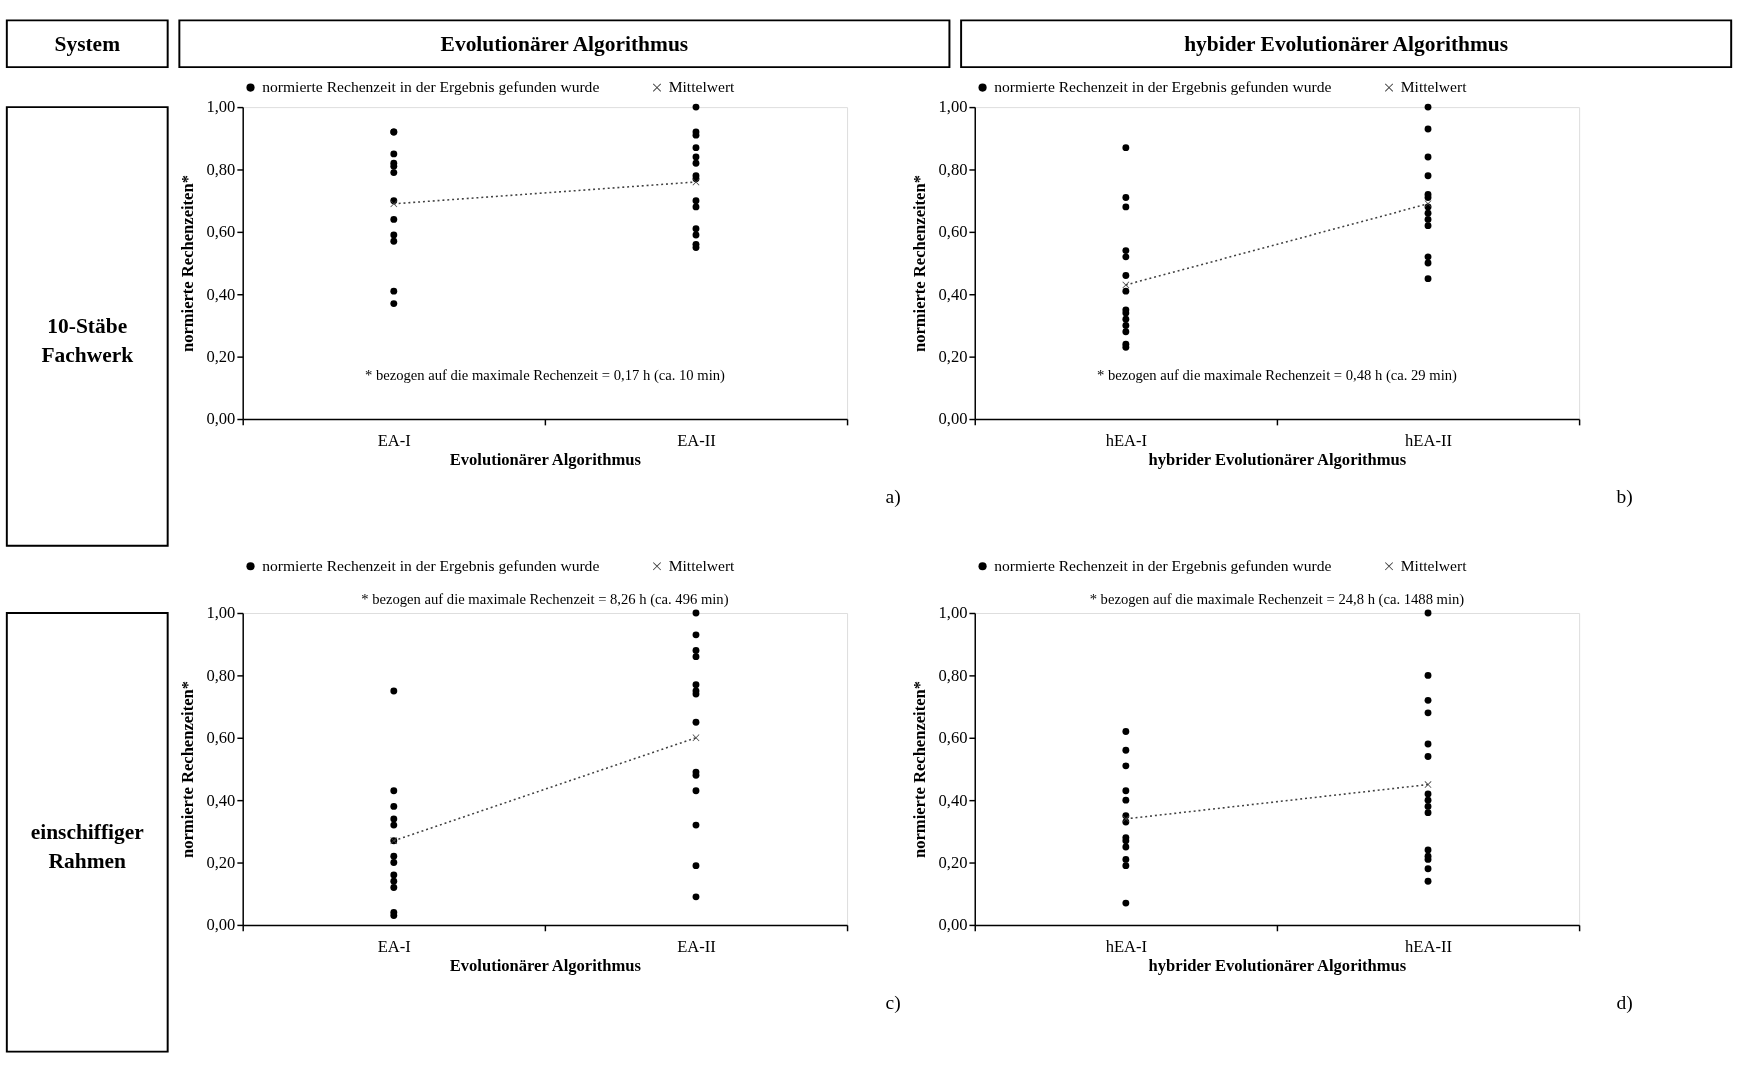 The width and height of the screenshot is (1738, 1083). I want to click on text: * bezogen auf die maximale Rechenzeit = 8,26 h (ca. 496 min), so click(545, 600).